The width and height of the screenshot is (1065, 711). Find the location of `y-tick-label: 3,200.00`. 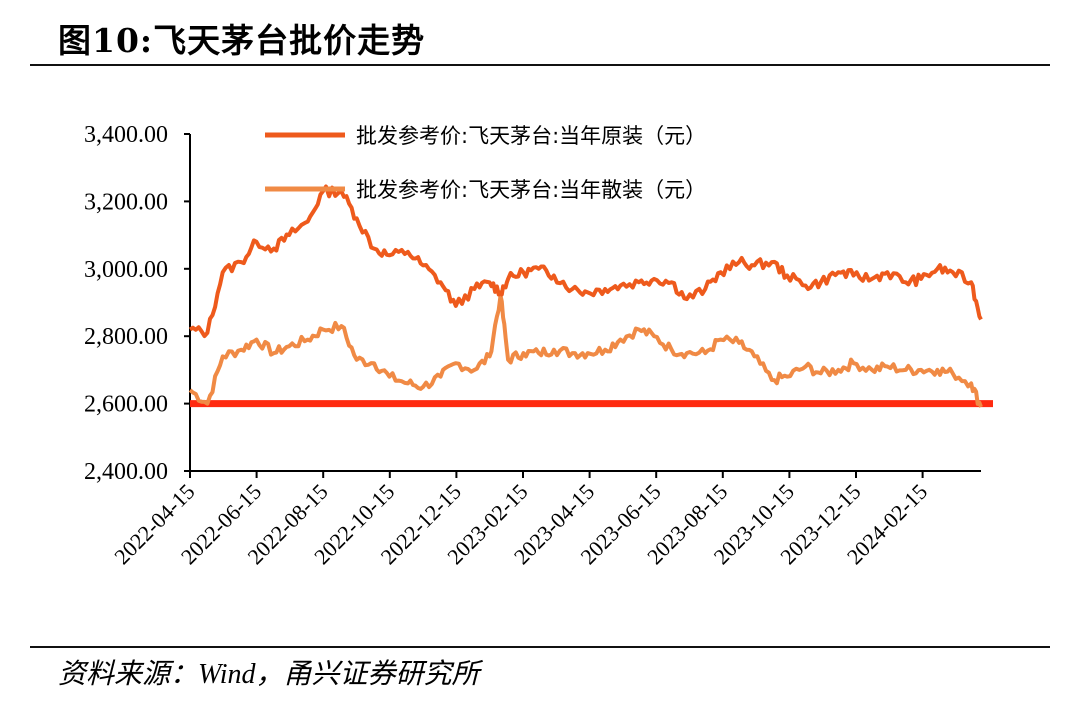

y-tick-label: 3,200.00 is located at coordinates (126, 202).